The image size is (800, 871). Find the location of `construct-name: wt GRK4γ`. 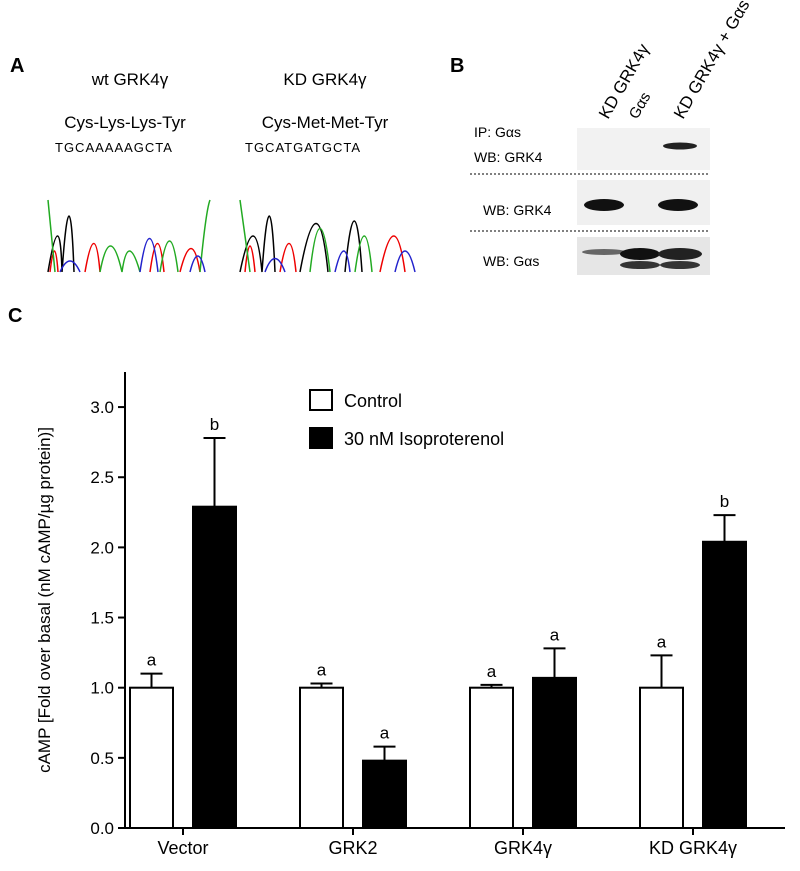

construct-name: wt GRK4γ is located at coordinates (130, 79).